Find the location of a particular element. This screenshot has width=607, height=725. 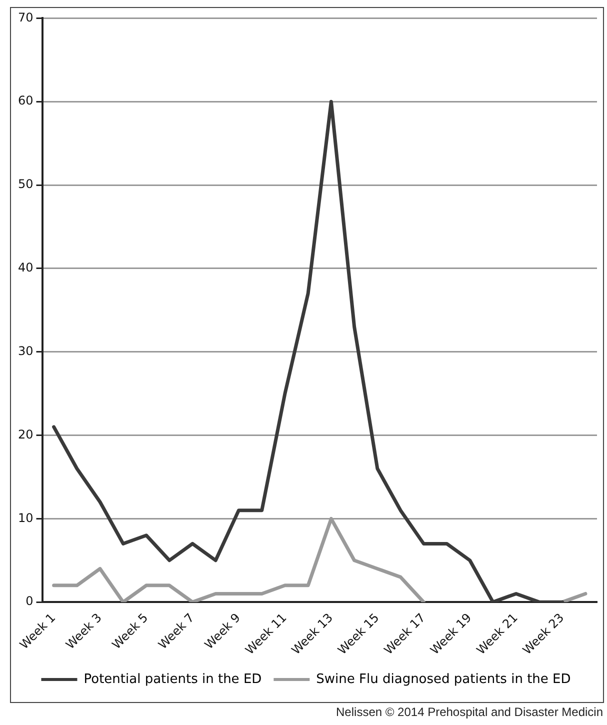

legend-label: Potential patients in the ED is located at coordinates (173, 679).